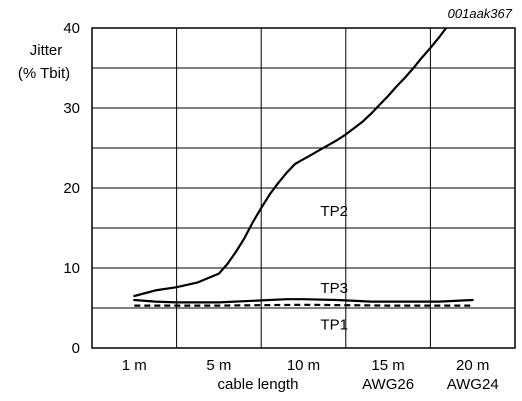 This screenshot has height=401, width=522. Describe the element at coordinates (334, 268) in the screenshot. I see `series-labels: TP2 TP3 TP1` at that location.